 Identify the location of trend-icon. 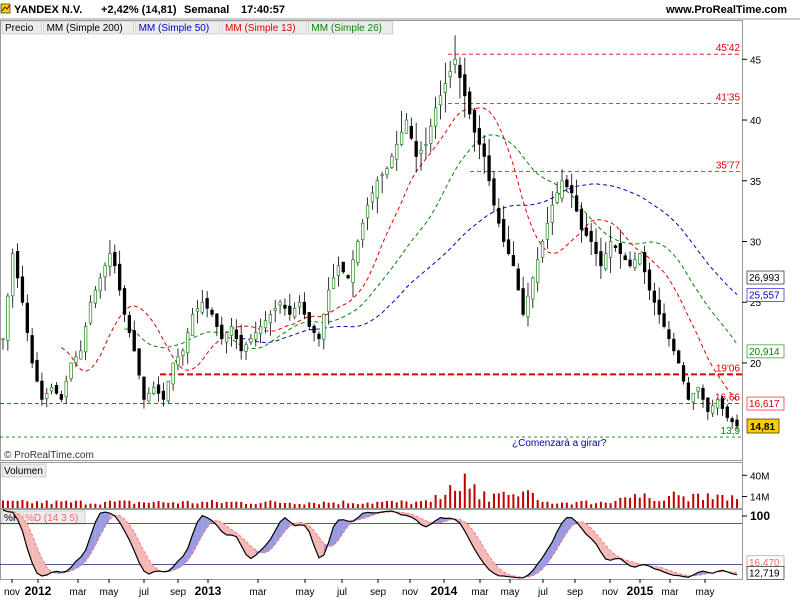
(6, 8).